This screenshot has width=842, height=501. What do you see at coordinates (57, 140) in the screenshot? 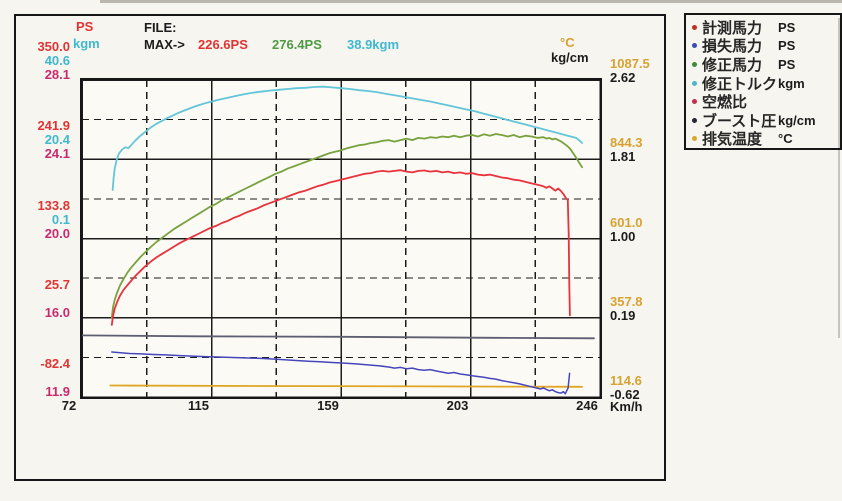
I see `y-label-kgm: 20.4` at bounding box center [57, 140].